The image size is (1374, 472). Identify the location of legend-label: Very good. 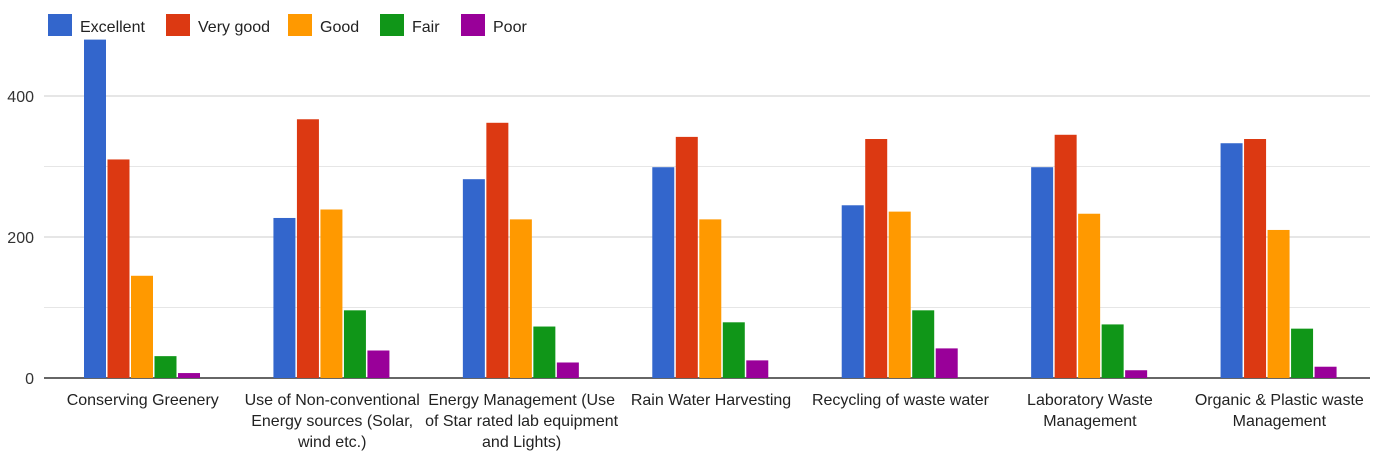
(234, 27).